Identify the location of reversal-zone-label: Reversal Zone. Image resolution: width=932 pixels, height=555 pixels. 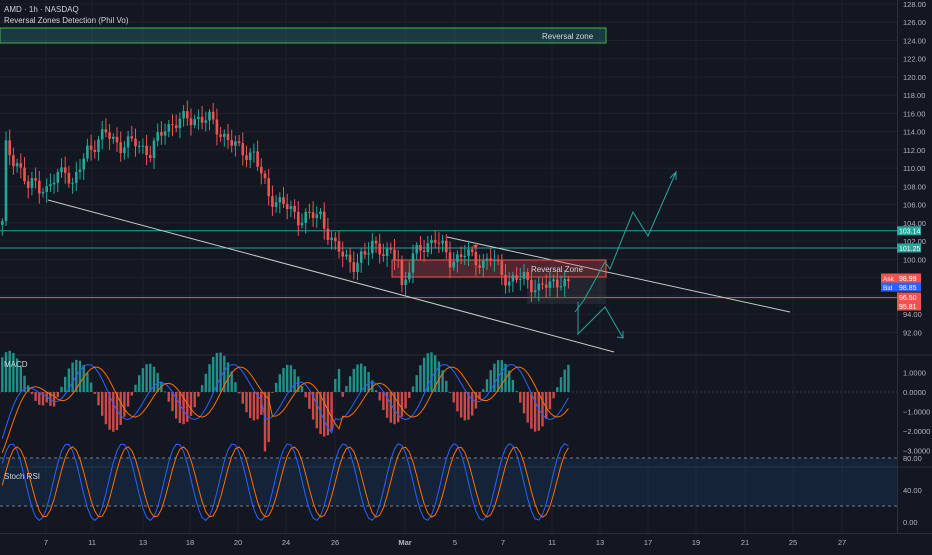
(557, 269).